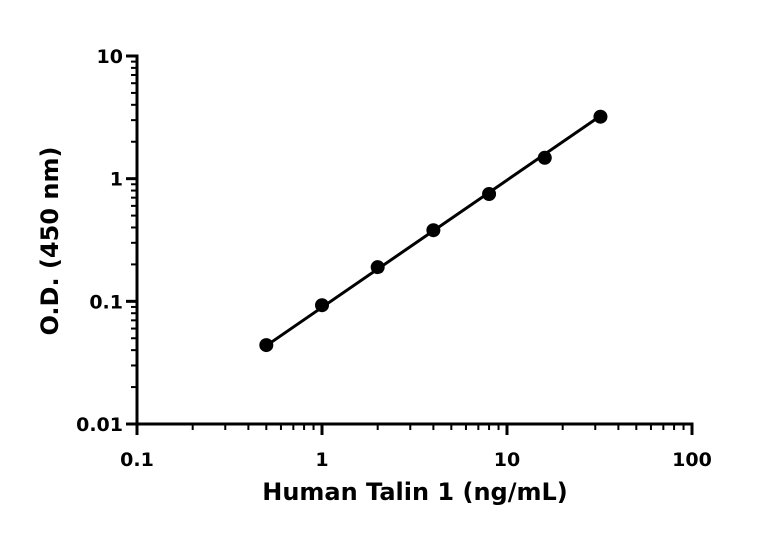 The height and width of the screenshot is (534, 768). I want to click on x-tick-label: 100, so click(692, 460).